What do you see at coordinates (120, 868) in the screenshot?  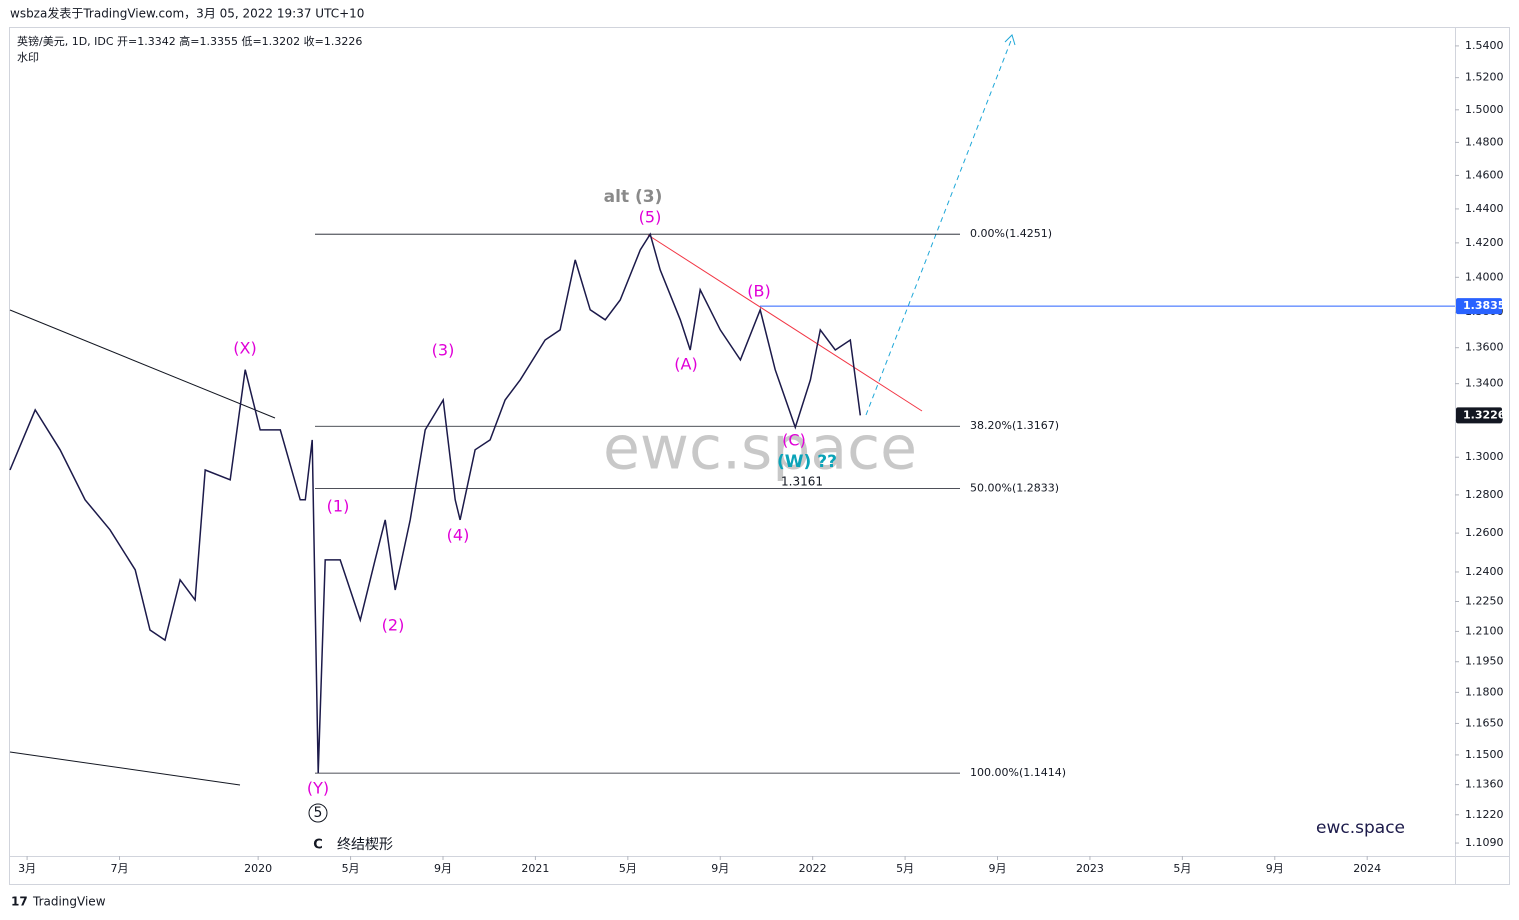 I see `x-tick-label: 7月` at bounding box center [120, 868].